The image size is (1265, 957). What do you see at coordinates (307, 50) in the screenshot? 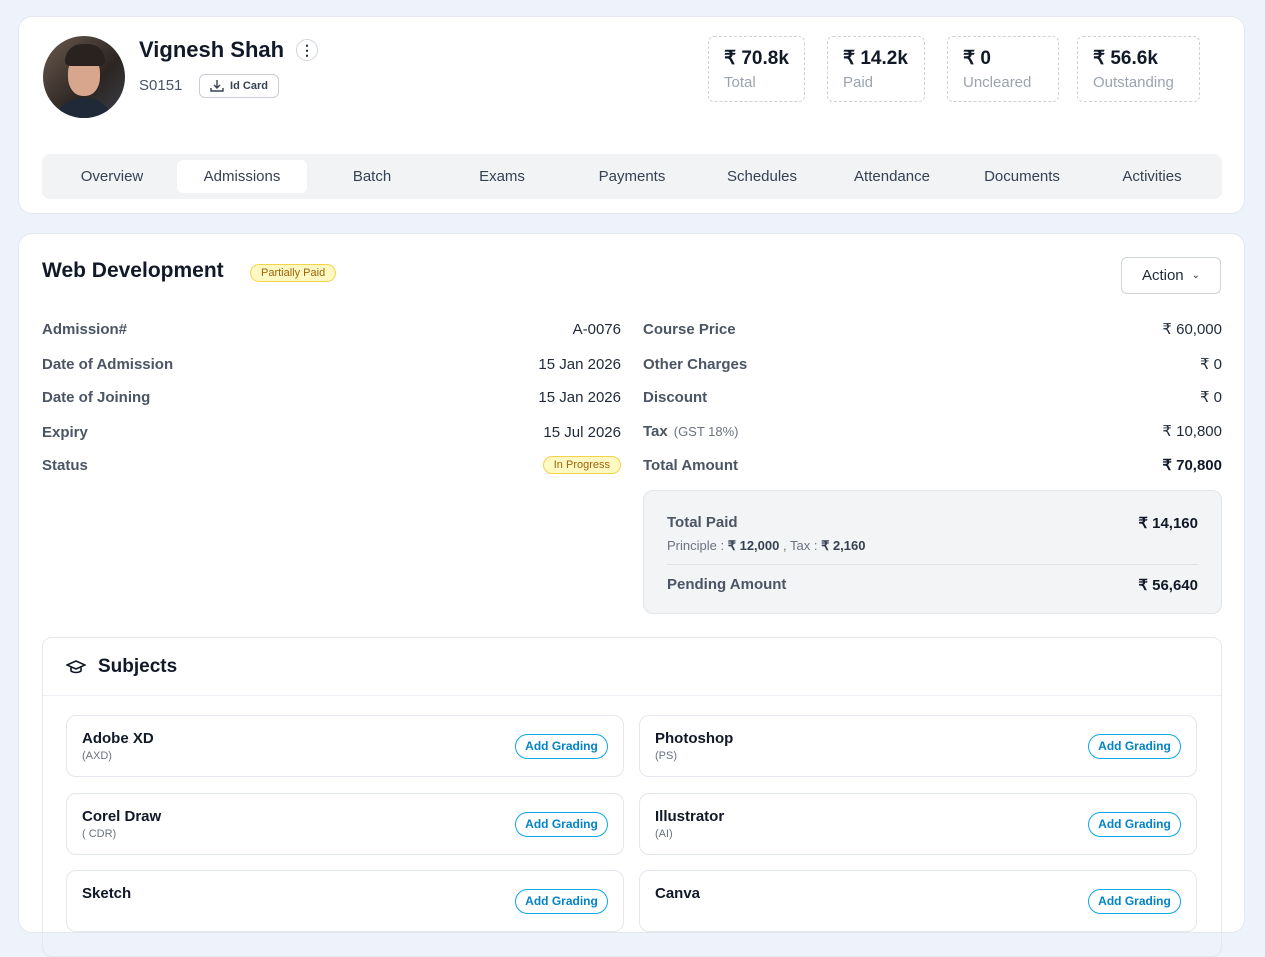
I see `more-options-icon: ⋮` at bounding box center [307, 50].